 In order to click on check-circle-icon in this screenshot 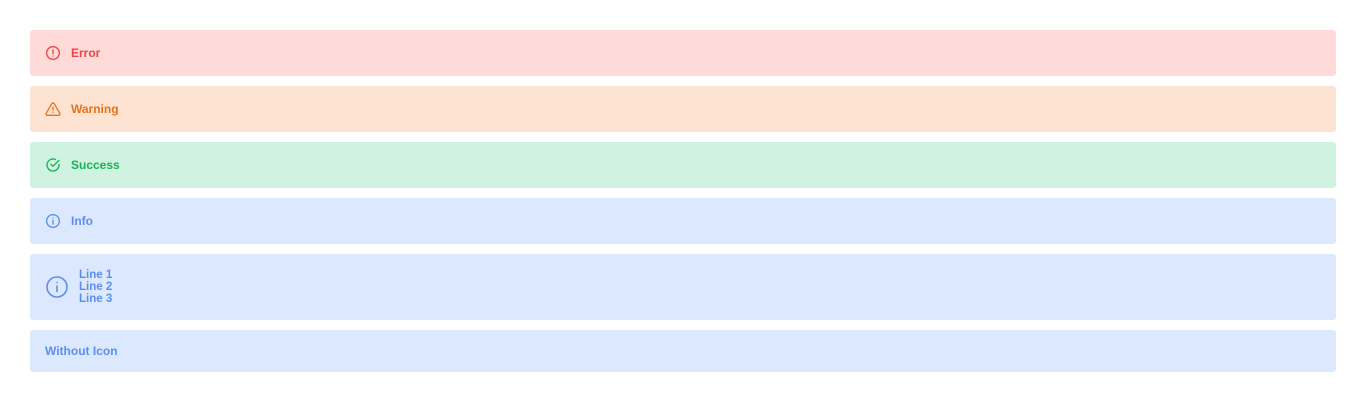, I will do `click(53, 165)`.